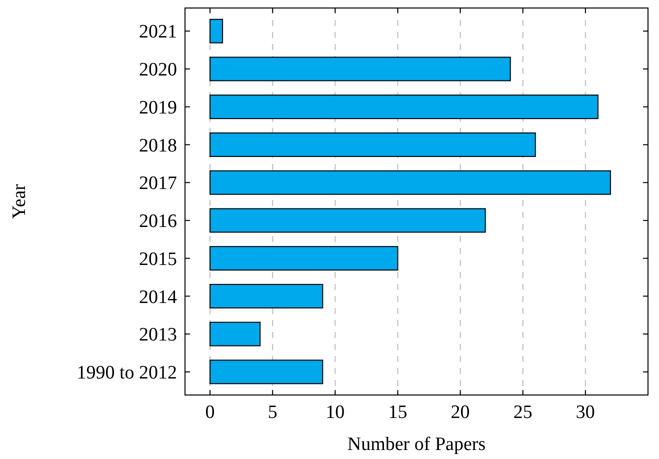 This screenshot has height=459, width=659. Describe the element at coordinates (210, 412) in the screenshot. I see `x-tick-label: 0` at that location.